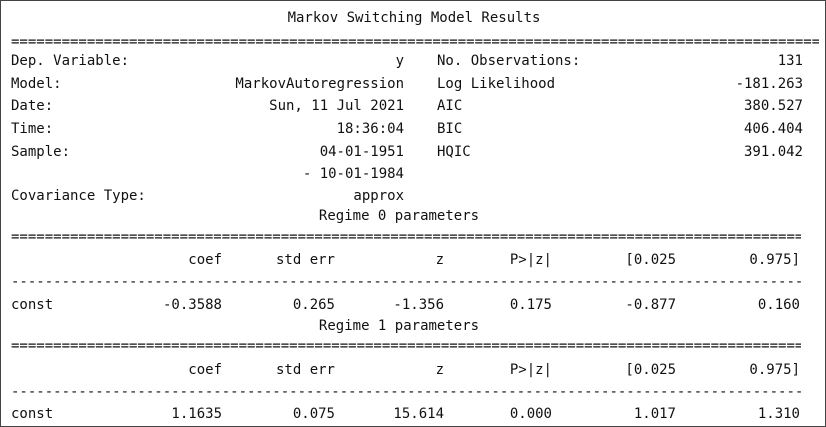  Describe the element at coordinates (496, 84) in the screenshot. I see `summary-label-log-likelihood: Log Likelihood` at that location.